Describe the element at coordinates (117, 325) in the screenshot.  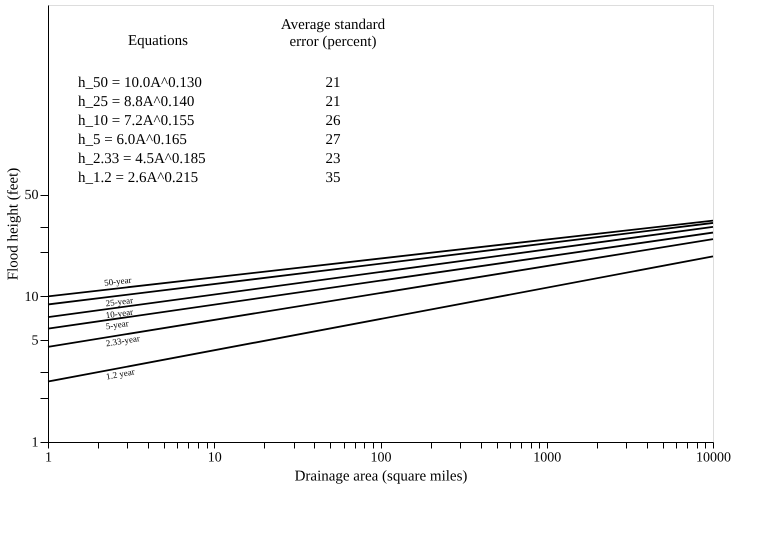
I see `text: 5-year` at that location.